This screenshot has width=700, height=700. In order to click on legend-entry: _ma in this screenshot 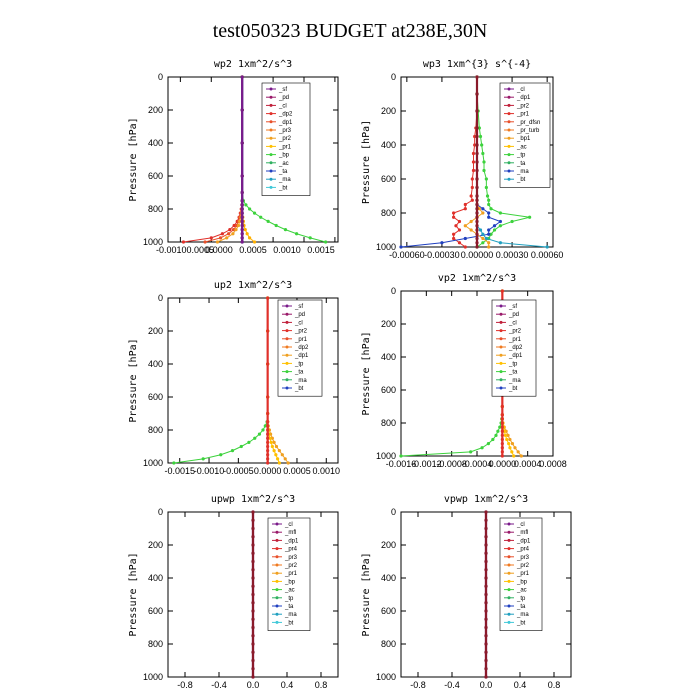, I will do `click(290, 615)`.